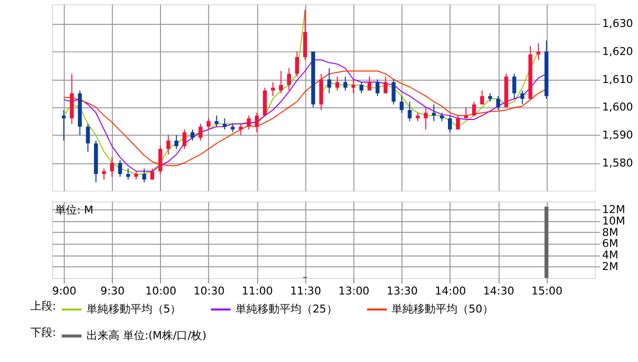 The height and width of the screenshot is (362, 638). Describe the element at coordinates (258, 291) in the screenshot. I see `x-tick-label: 11:00` at that location.